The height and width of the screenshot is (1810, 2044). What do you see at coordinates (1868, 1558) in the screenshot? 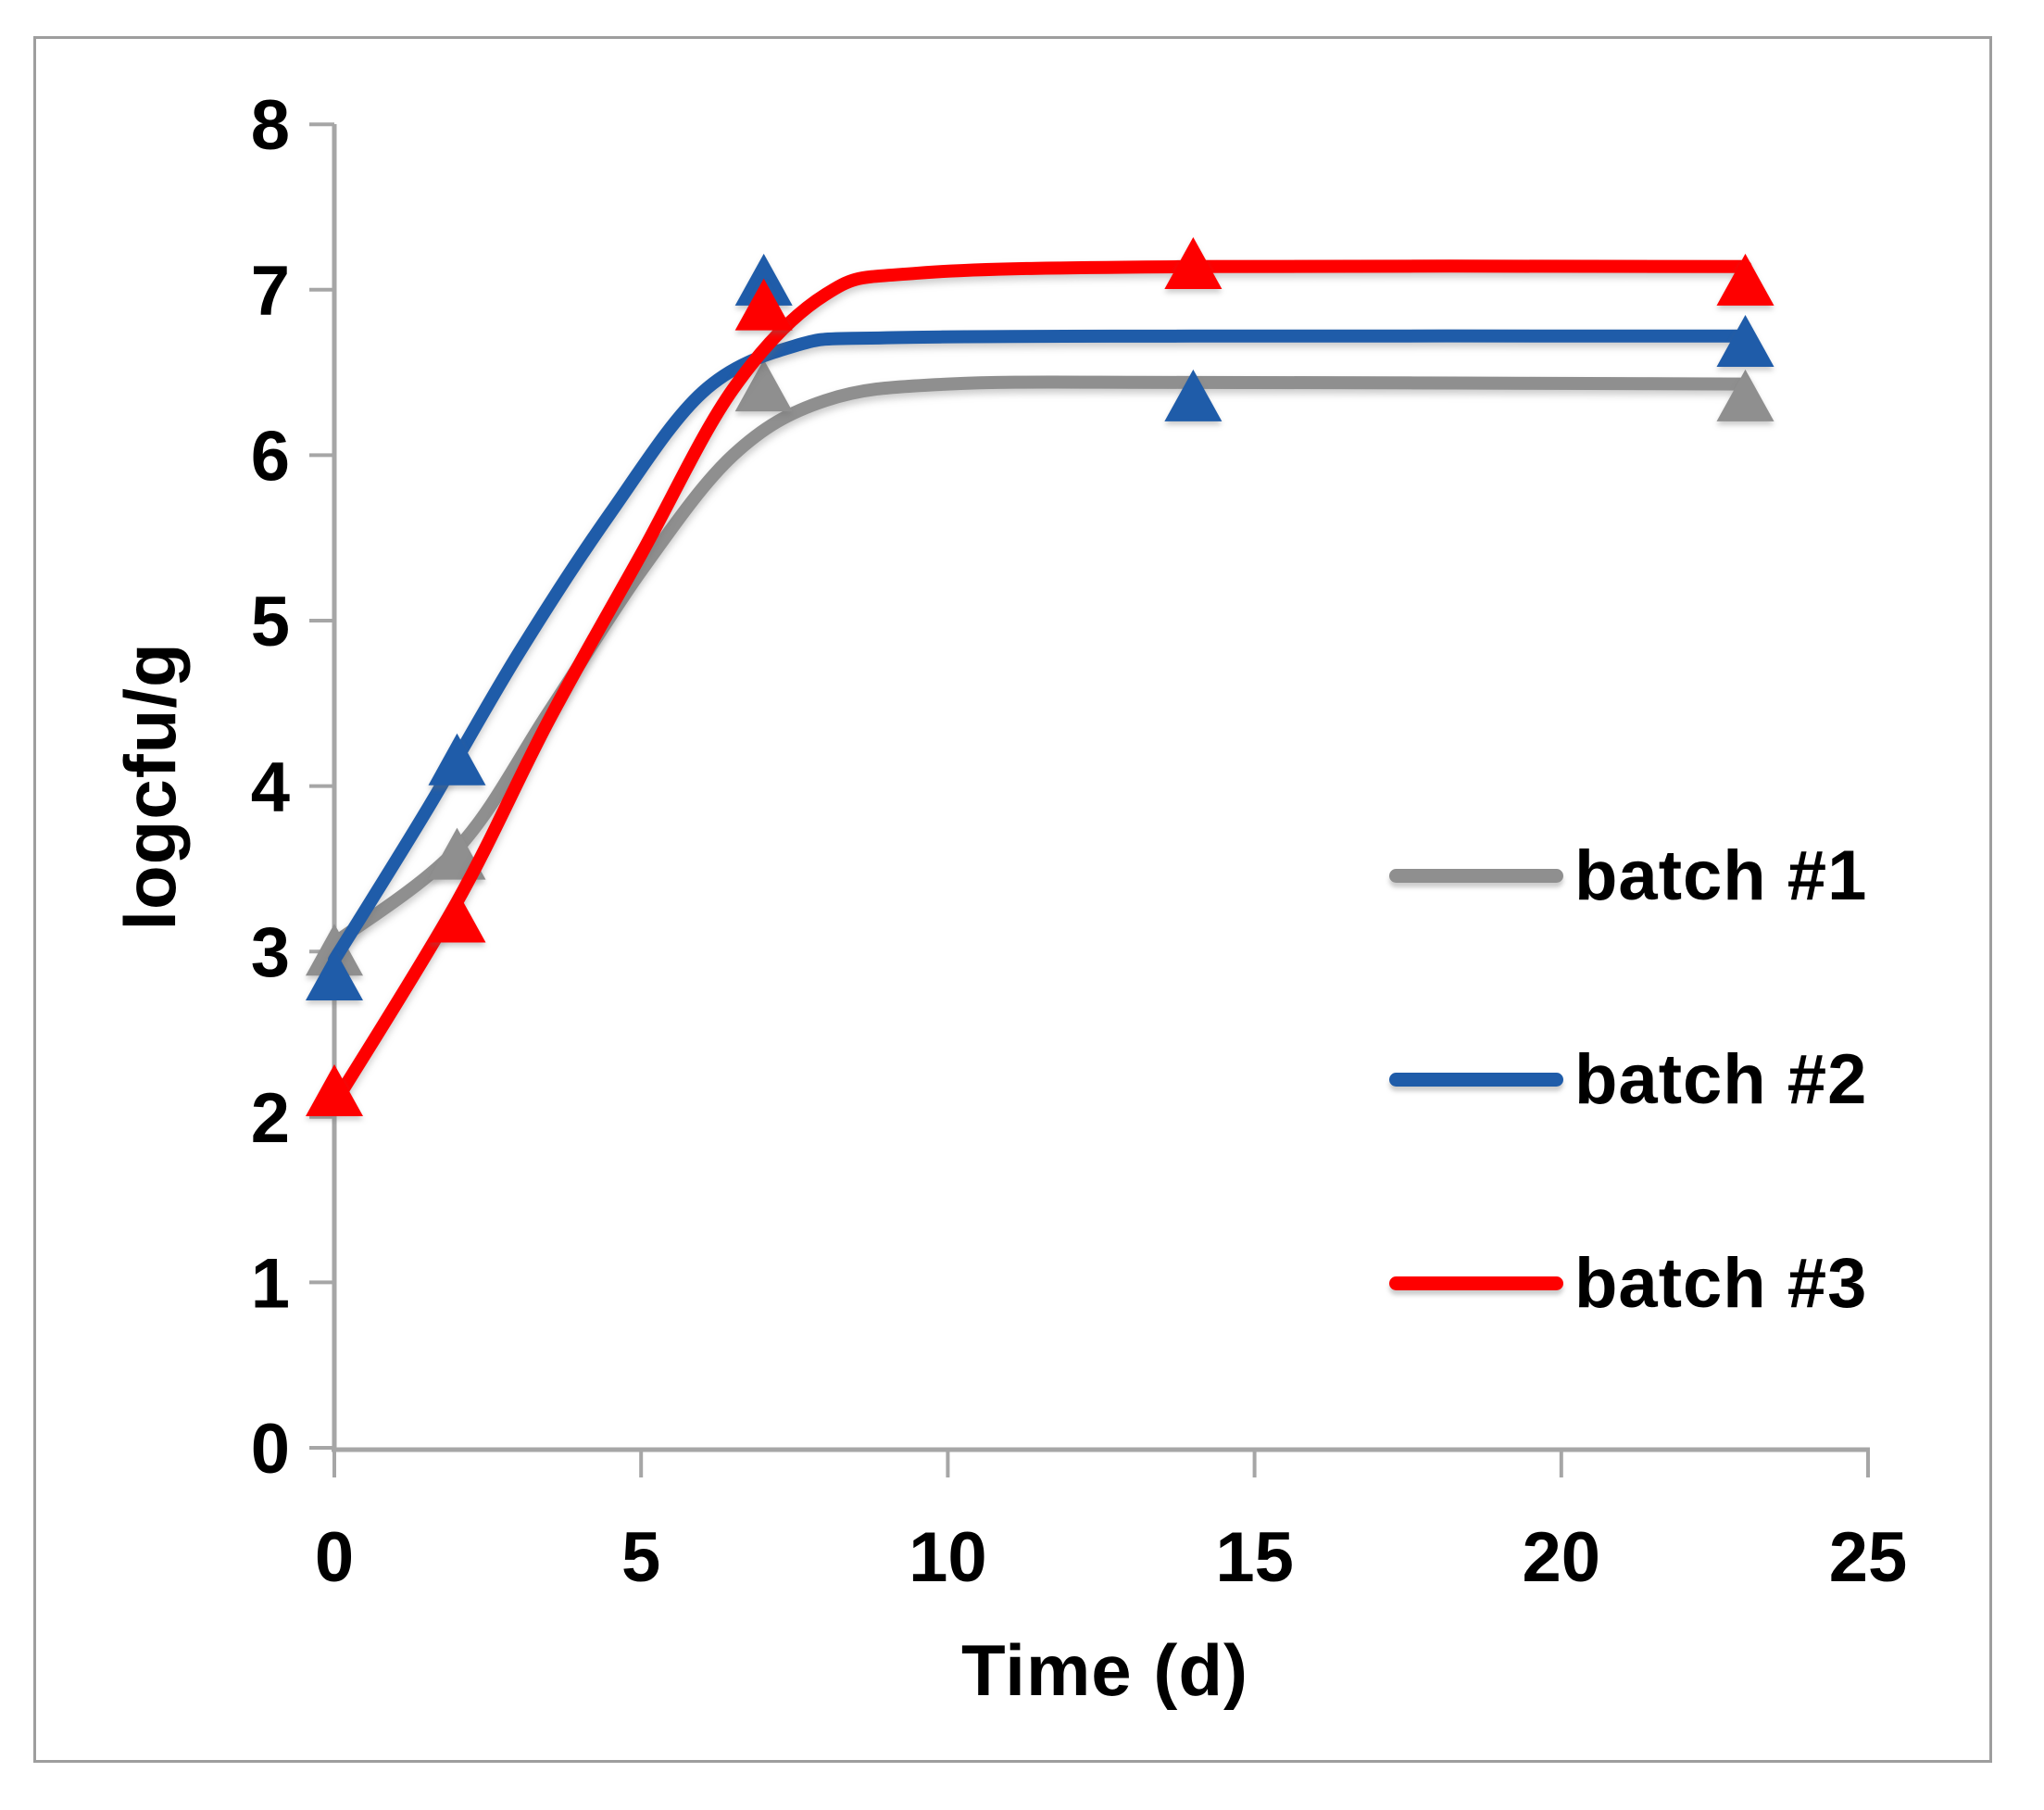
I see `x-tick-label: 25` at bounding box center [1868, 1558].